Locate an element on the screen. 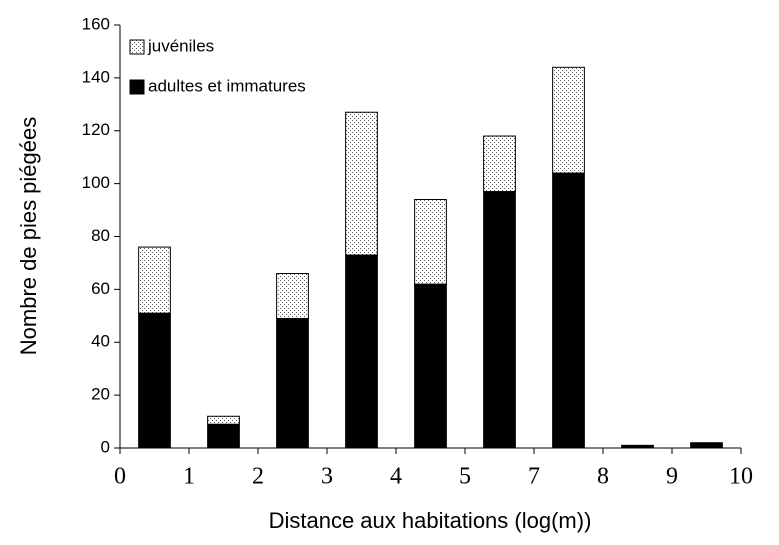 The image size is (779, 545). x-axis-title: Distance aux habitations (log(m)) is located at coordinates (430, 520).